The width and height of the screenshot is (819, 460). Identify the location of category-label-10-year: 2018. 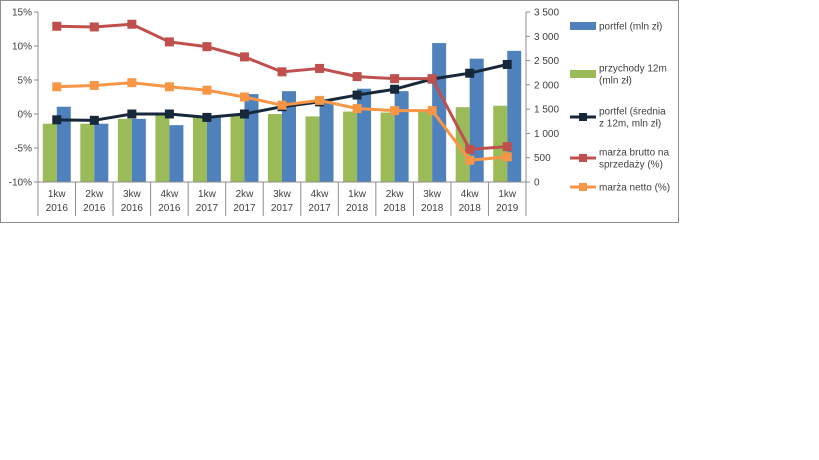
(432, 208).